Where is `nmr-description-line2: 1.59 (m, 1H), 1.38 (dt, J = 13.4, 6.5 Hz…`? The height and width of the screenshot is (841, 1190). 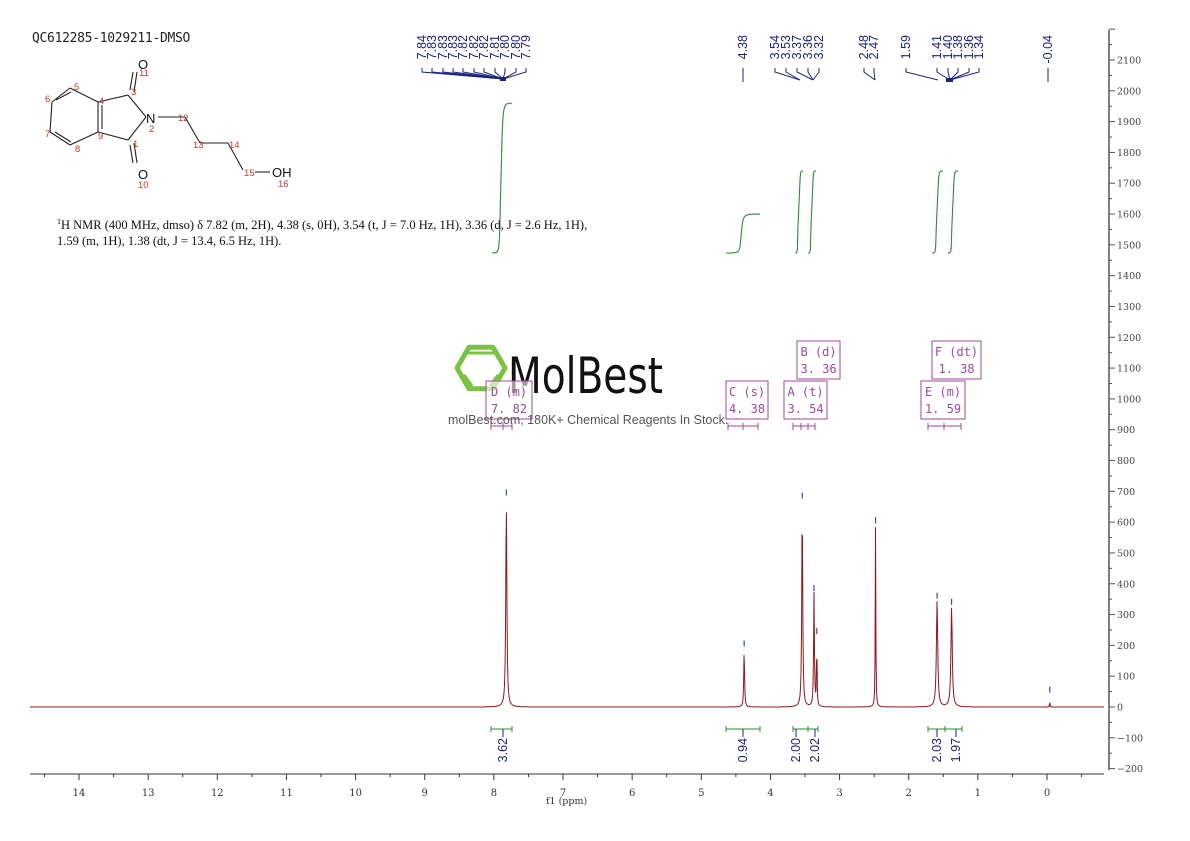
nmr-description-line2: 1.59 (m, 1H), 1.38 (dt, J = 13.4, 6.5 Hz… is located at coordinates (169, 241).